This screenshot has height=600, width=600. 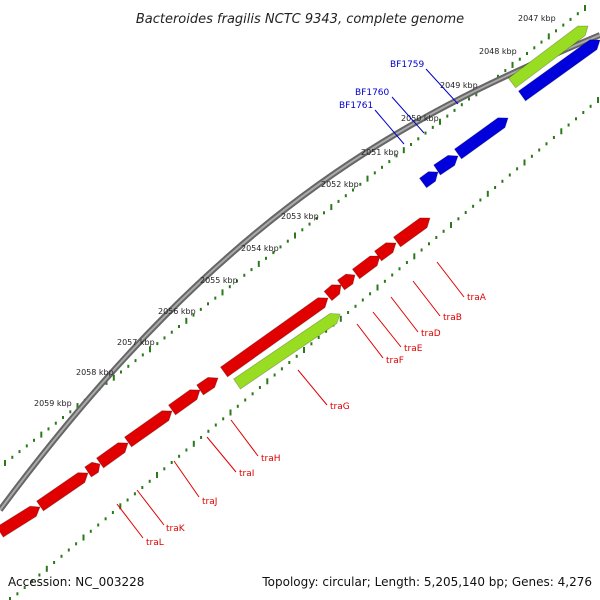 I want to click on kbp-label: 2057 kbp, so click(x=136, y=342).